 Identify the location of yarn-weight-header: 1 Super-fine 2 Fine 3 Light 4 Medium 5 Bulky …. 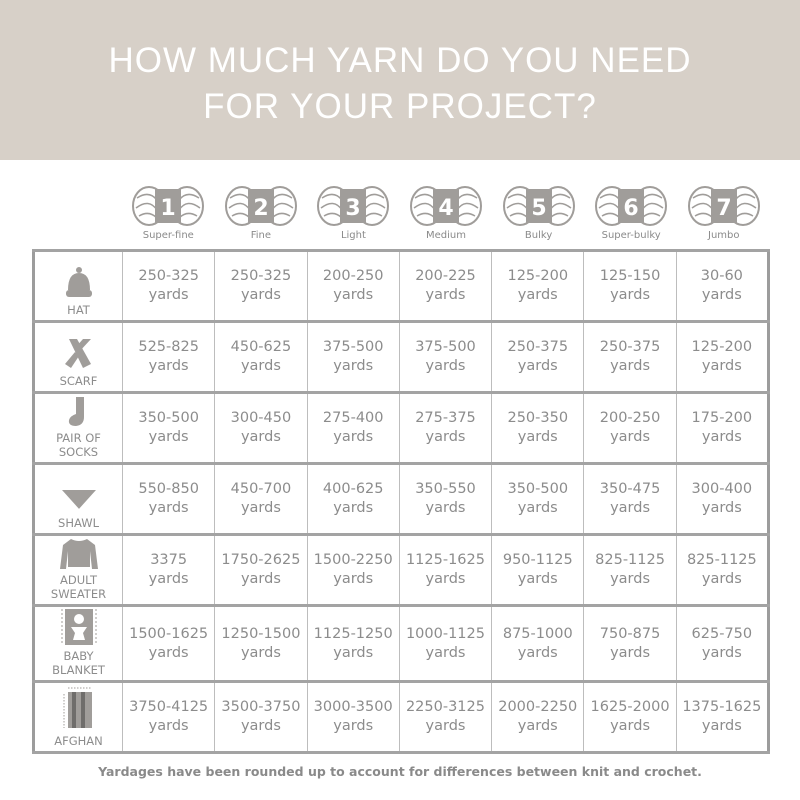
(446, 212).